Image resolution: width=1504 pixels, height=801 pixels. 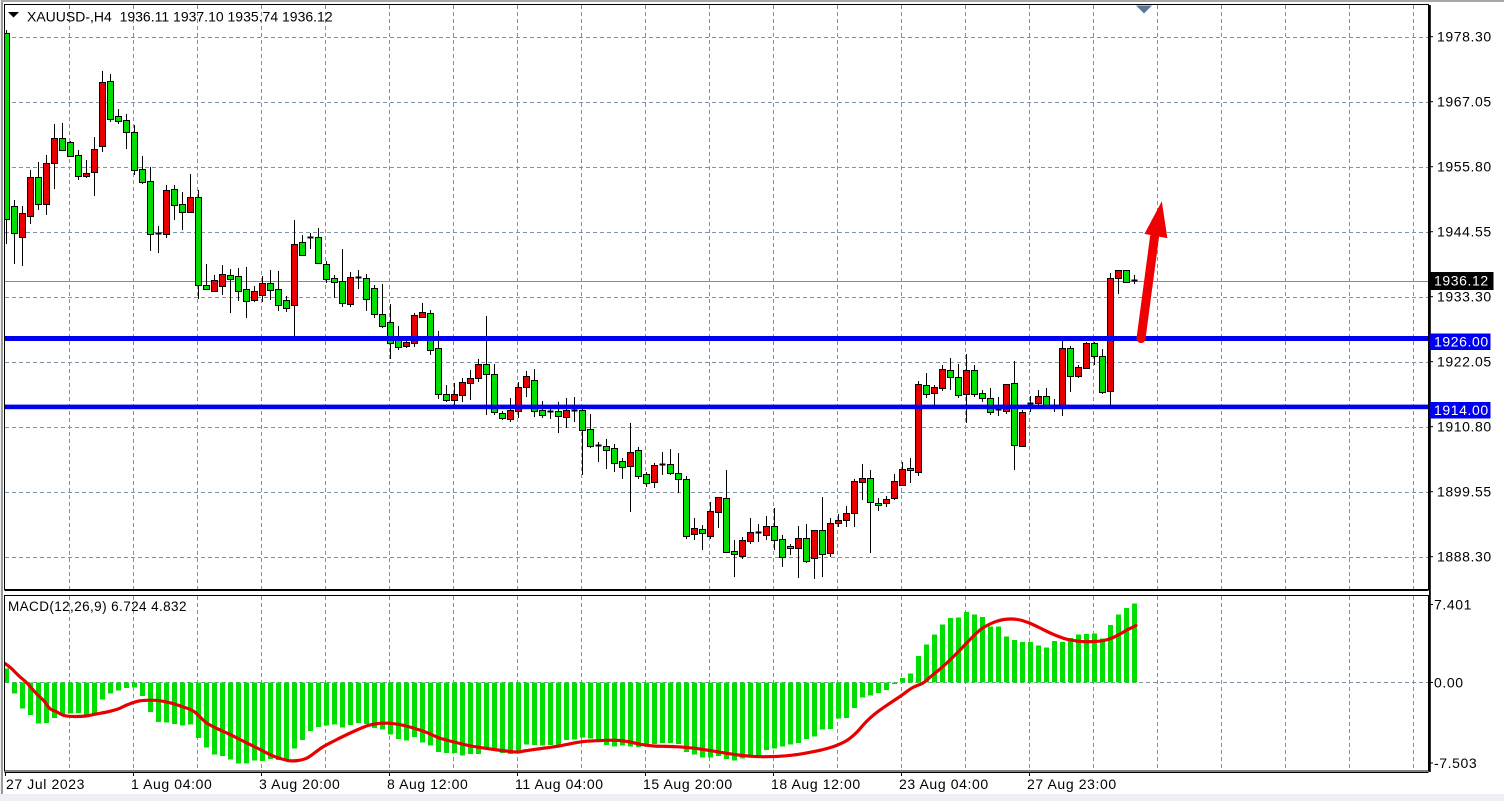 I want to click on svg-text: 18 Aug 12:00, so click(x=816, y=784).